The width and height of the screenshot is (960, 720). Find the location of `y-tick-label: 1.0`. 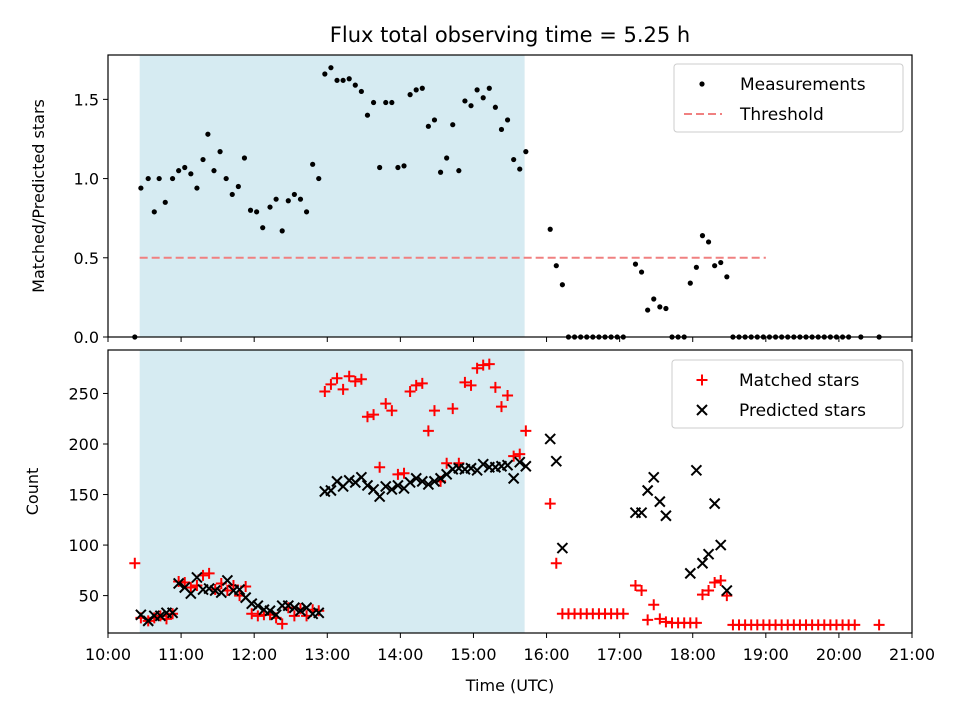

y-tick-label: 1.0 is located at coordinates (86, 179).